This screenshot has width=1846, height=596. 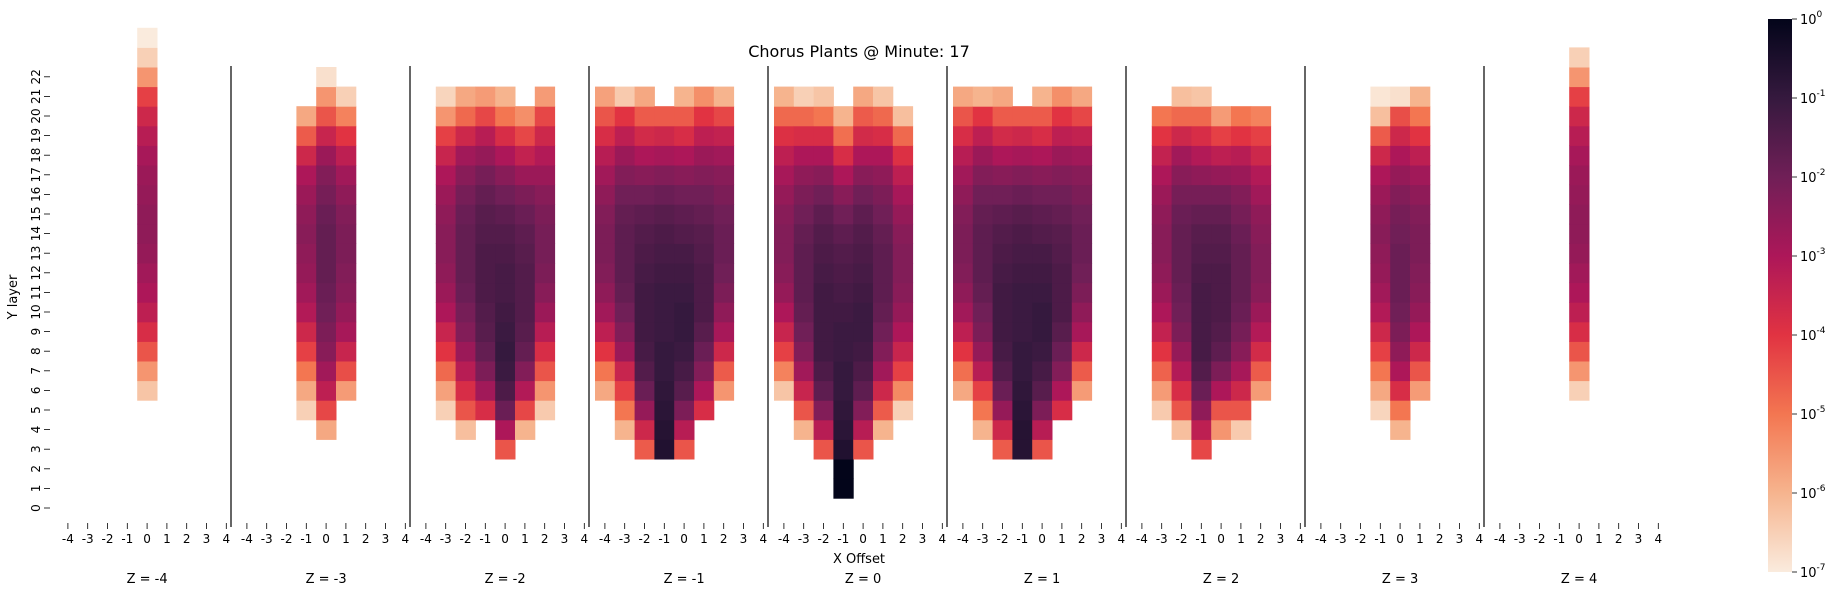 What do you see at coordinates (1121, 539) in the screenshot?
I see `x-tick-label: 4` at bounding box center [1121, 539].